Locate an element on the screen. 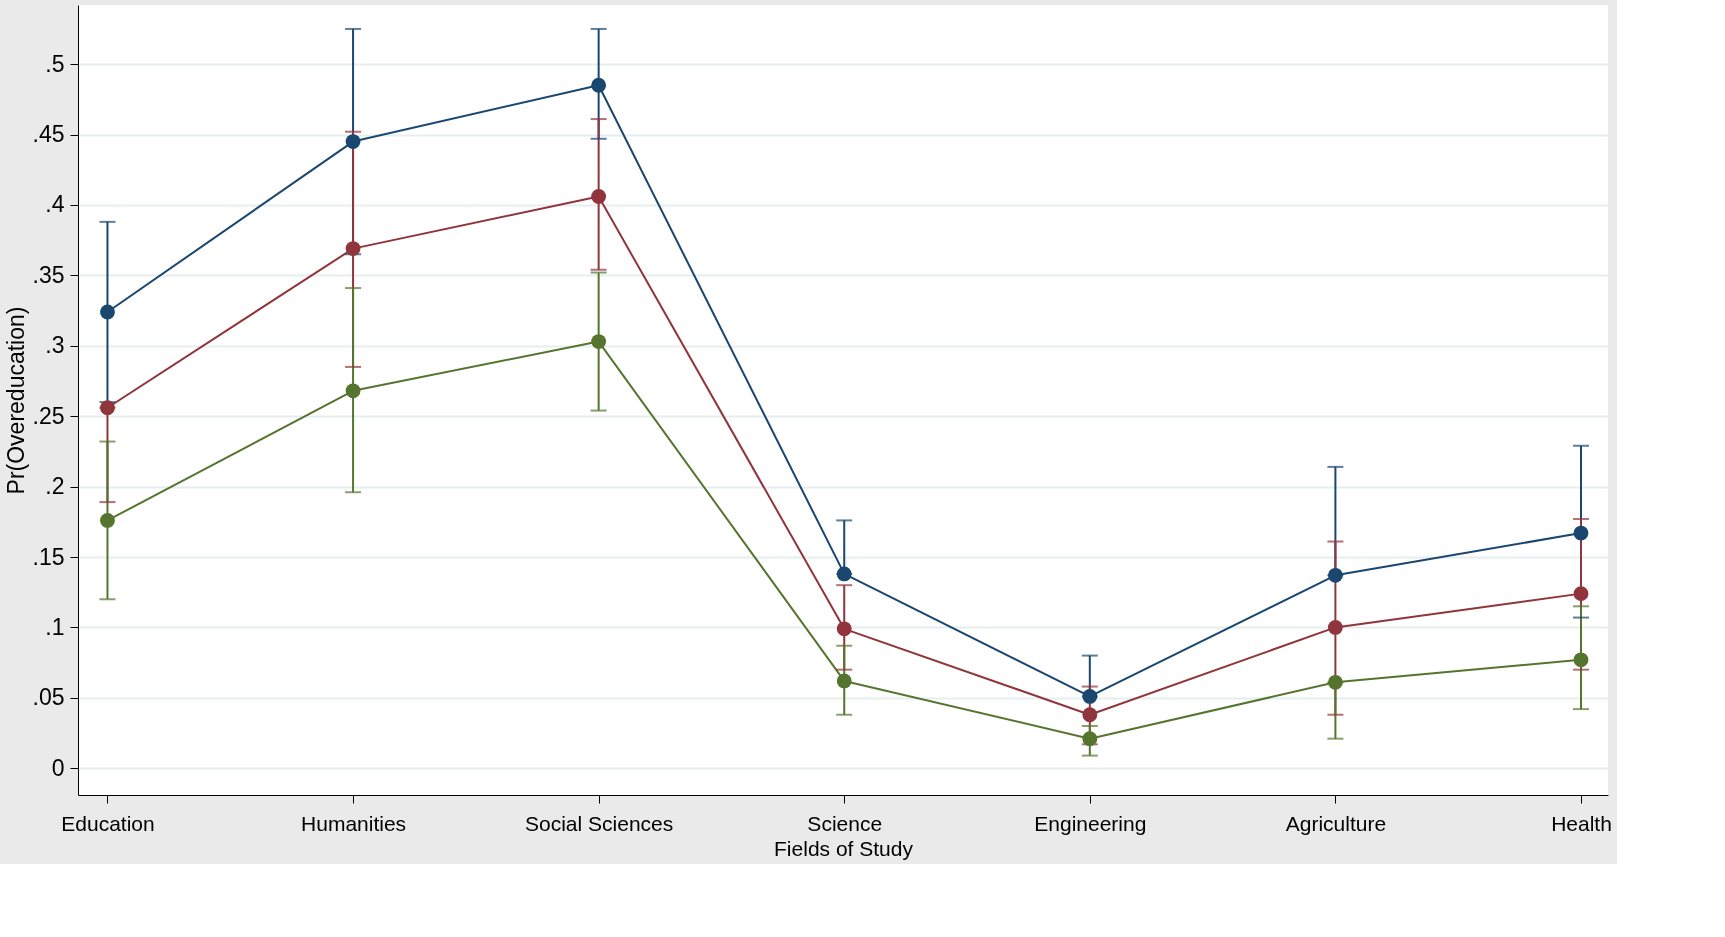  x-tick-label: Science is located at coordinates (845, 823).